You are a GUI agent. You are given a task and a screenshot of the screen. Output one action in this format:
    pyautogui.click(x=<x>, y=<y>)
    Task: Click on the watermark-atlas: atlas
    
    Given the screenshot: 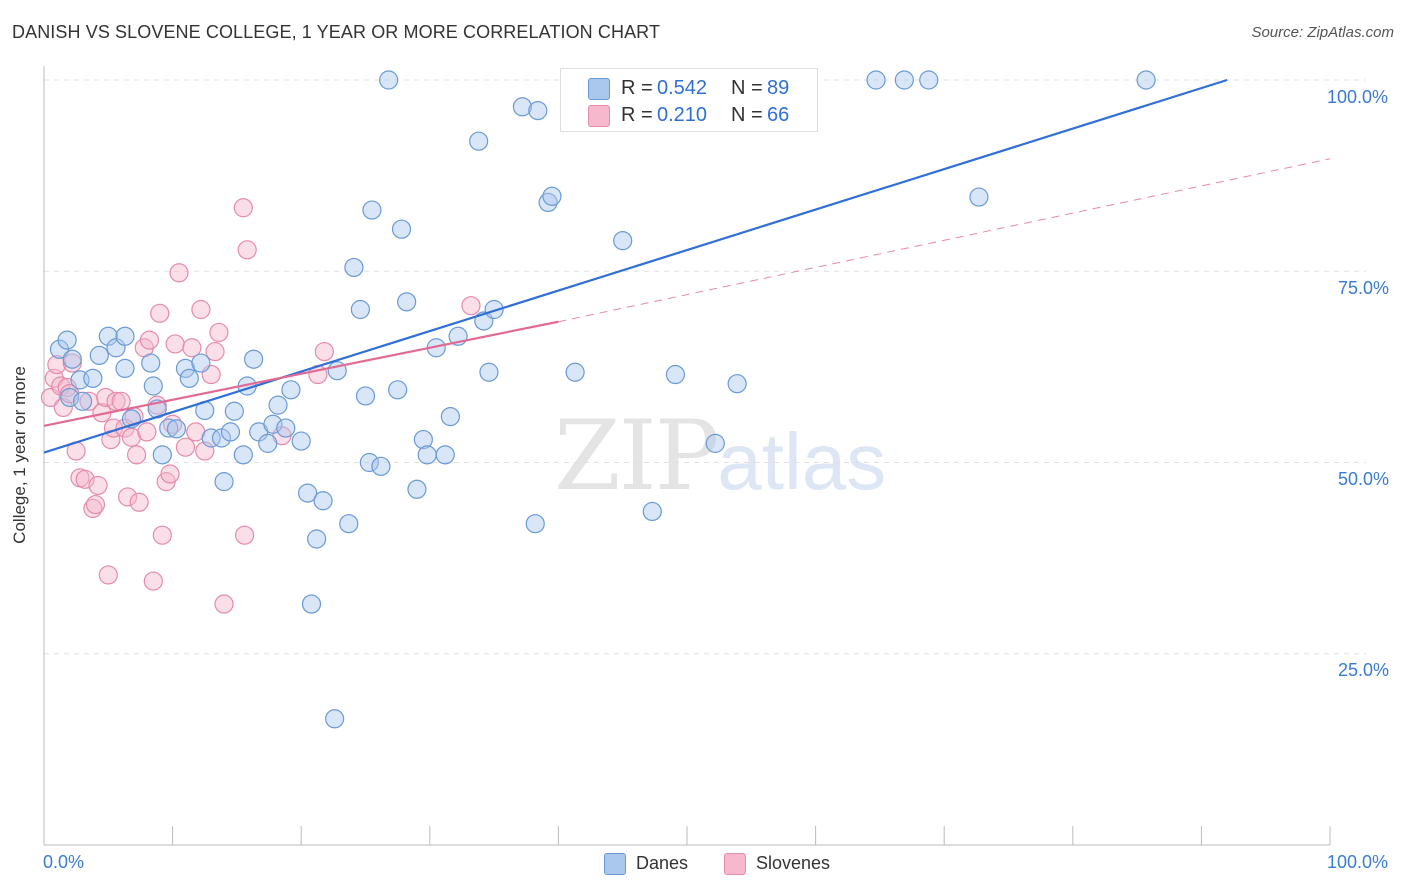 What is the action you would take?
    pyautogui.click(x=802, y=461)
    